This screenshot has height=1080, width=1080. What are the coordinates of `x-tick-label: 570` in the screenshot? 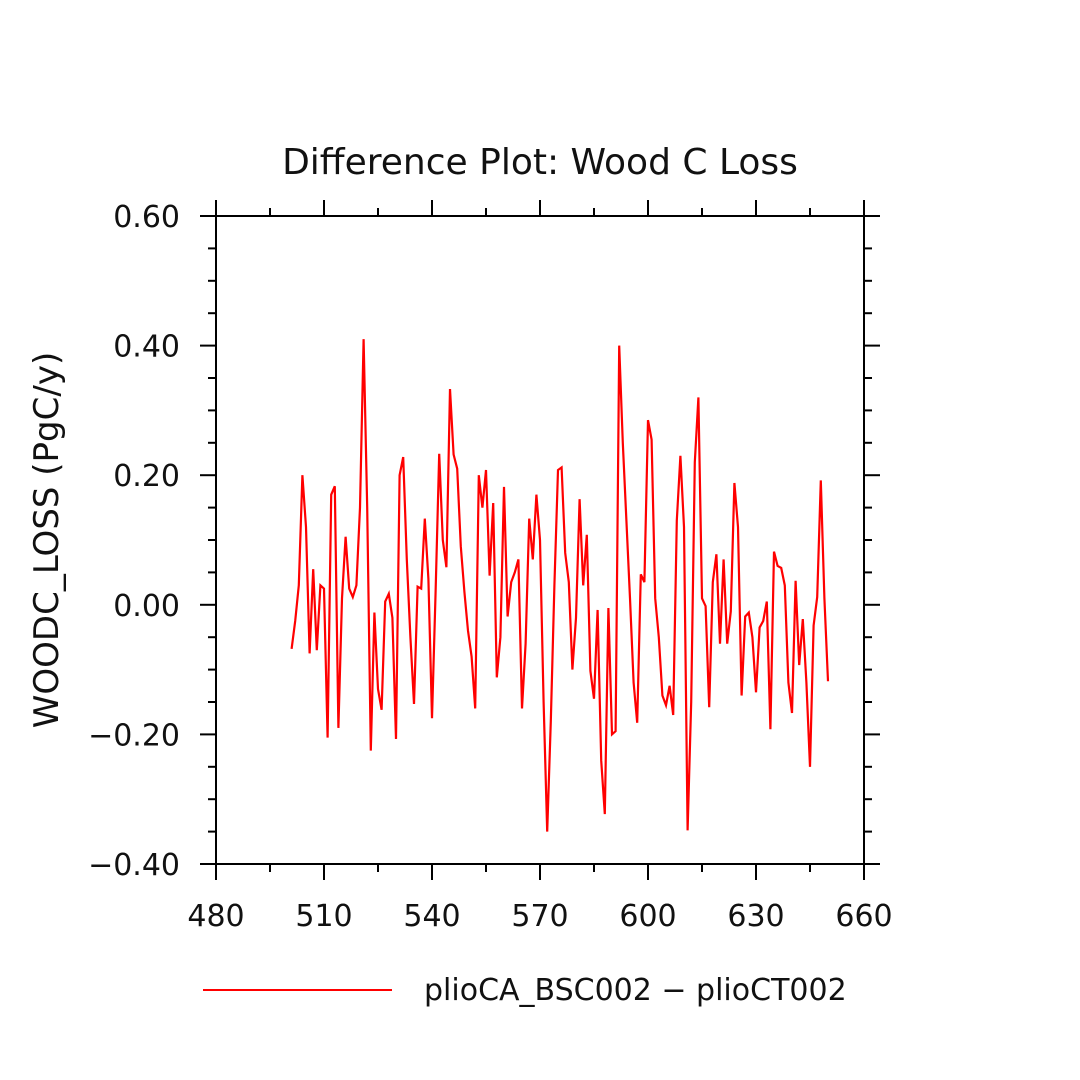 It's located at (539, 916).